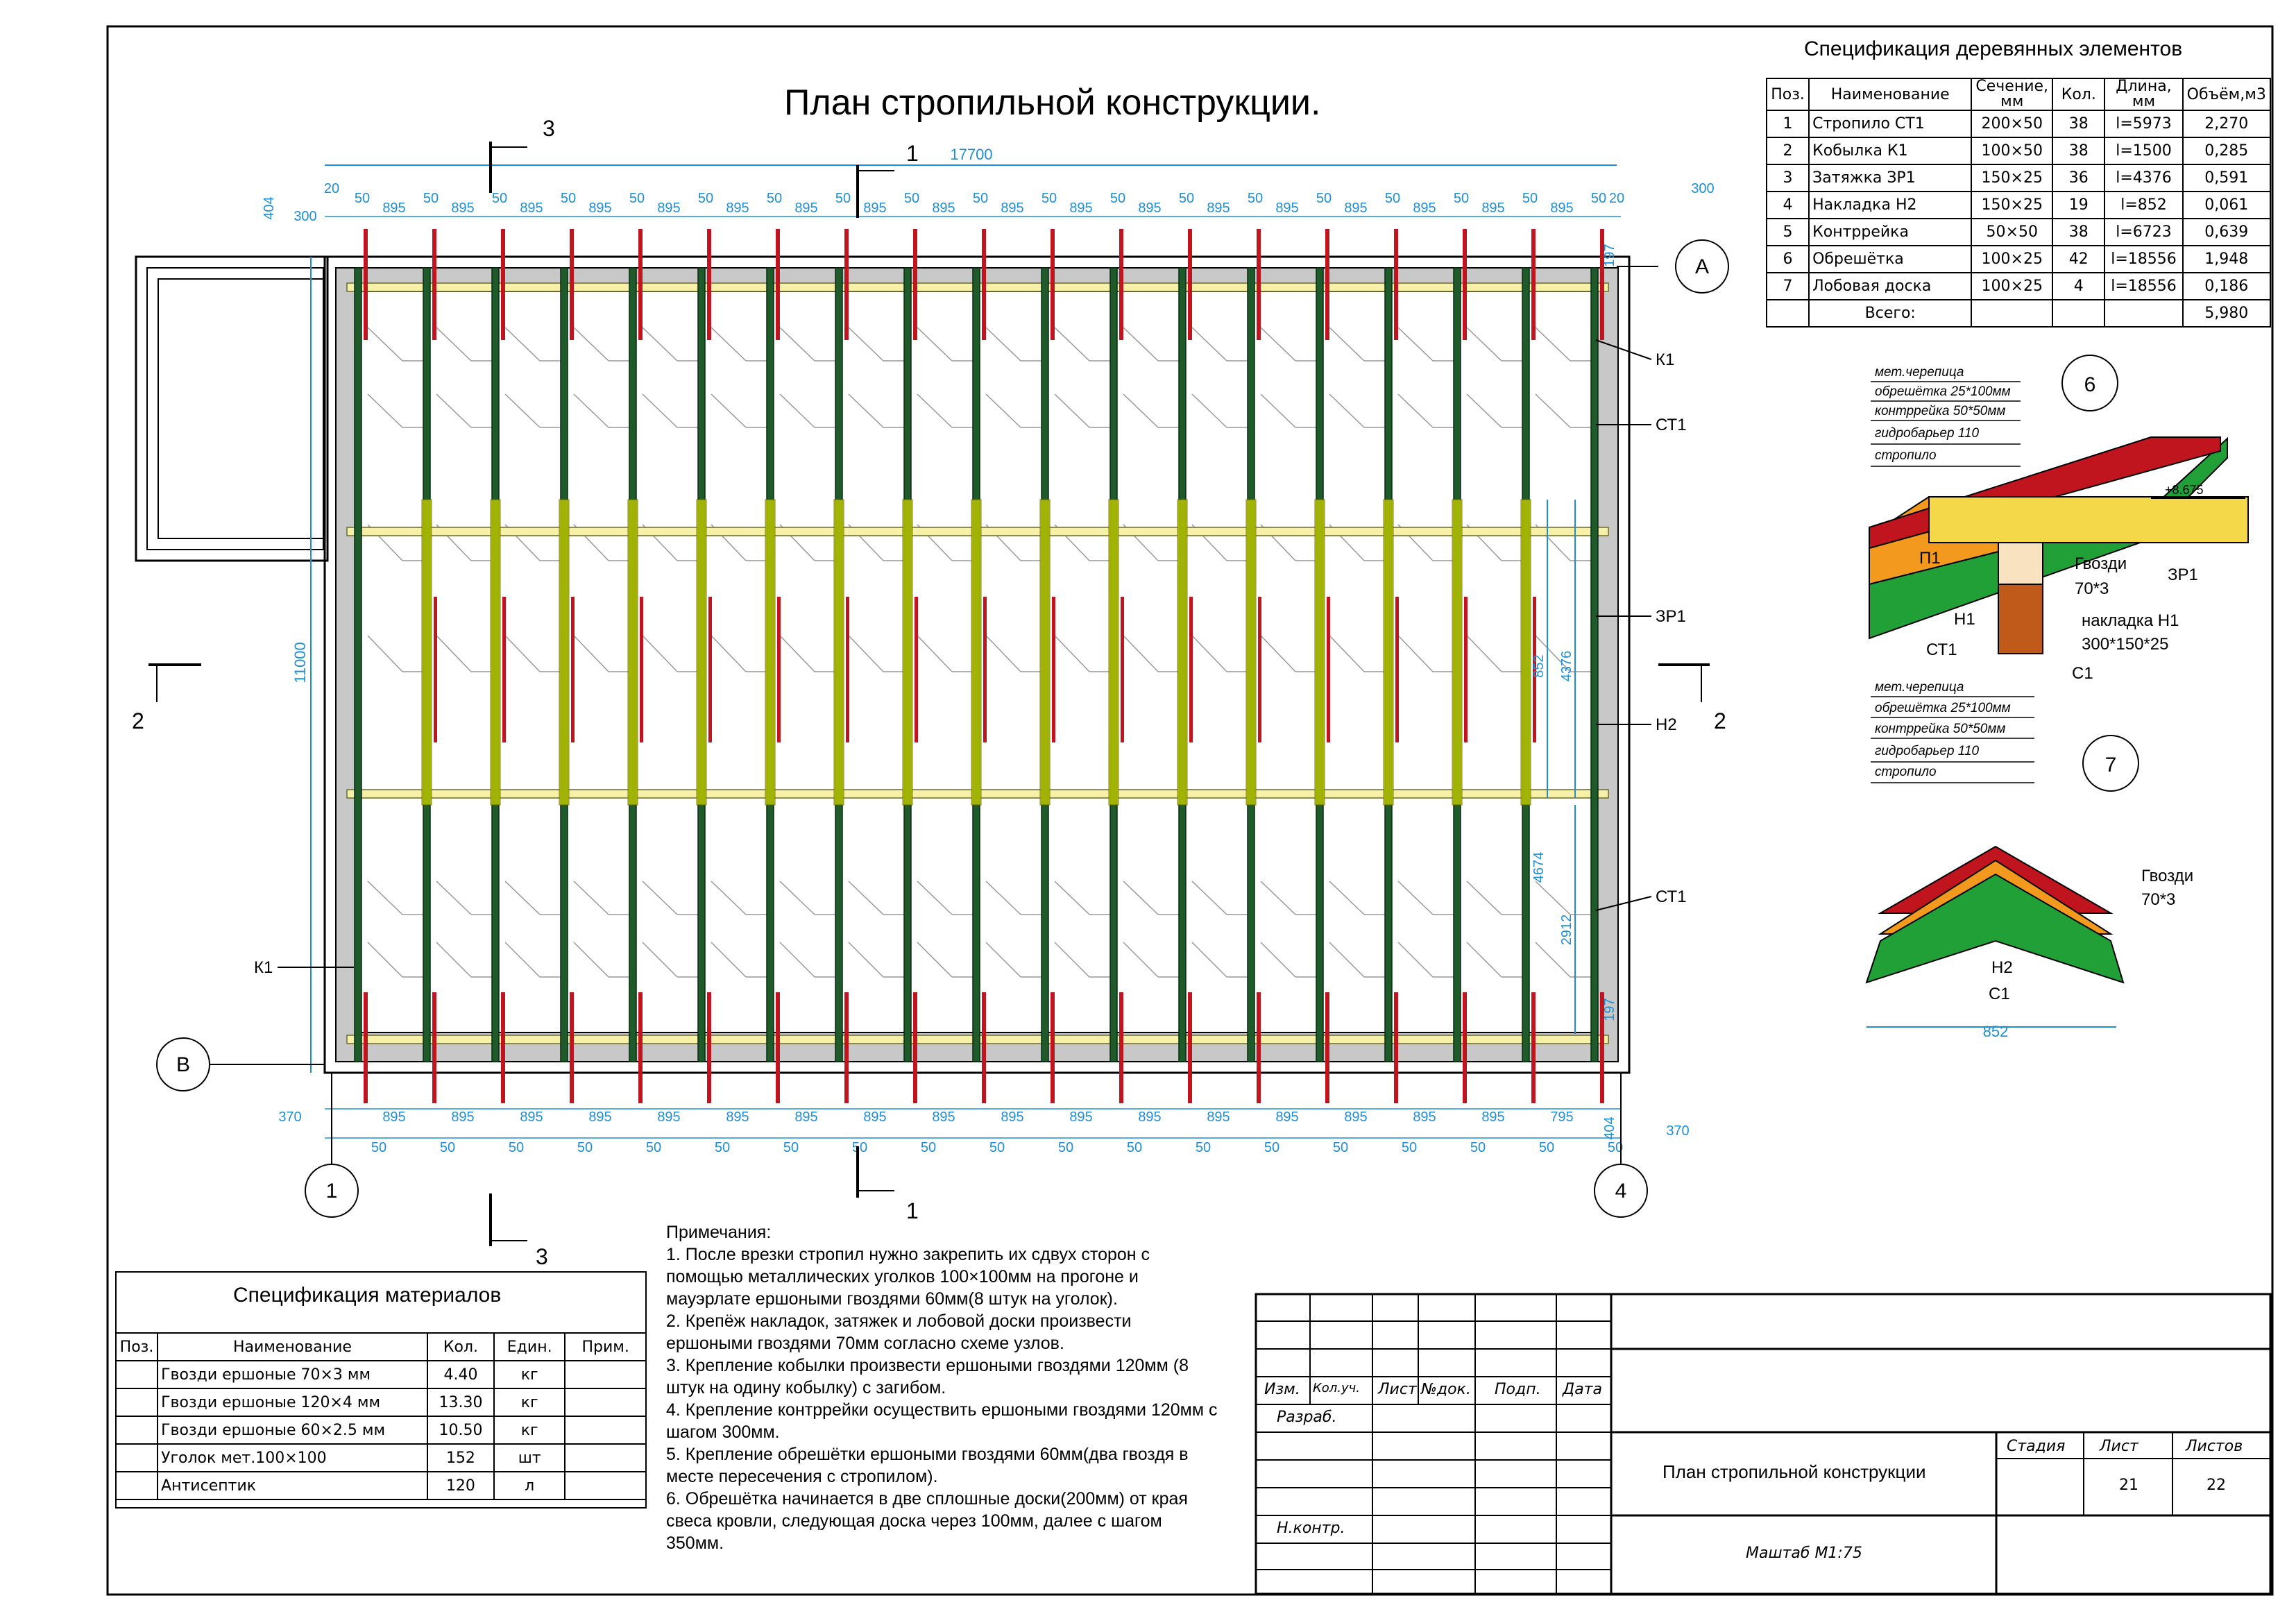 This screenshot has width=2296, height=1623. Describe the element at coordinates (1609, 1127) in the screenshot. I see `dim-404-bottom: 404` at that location.